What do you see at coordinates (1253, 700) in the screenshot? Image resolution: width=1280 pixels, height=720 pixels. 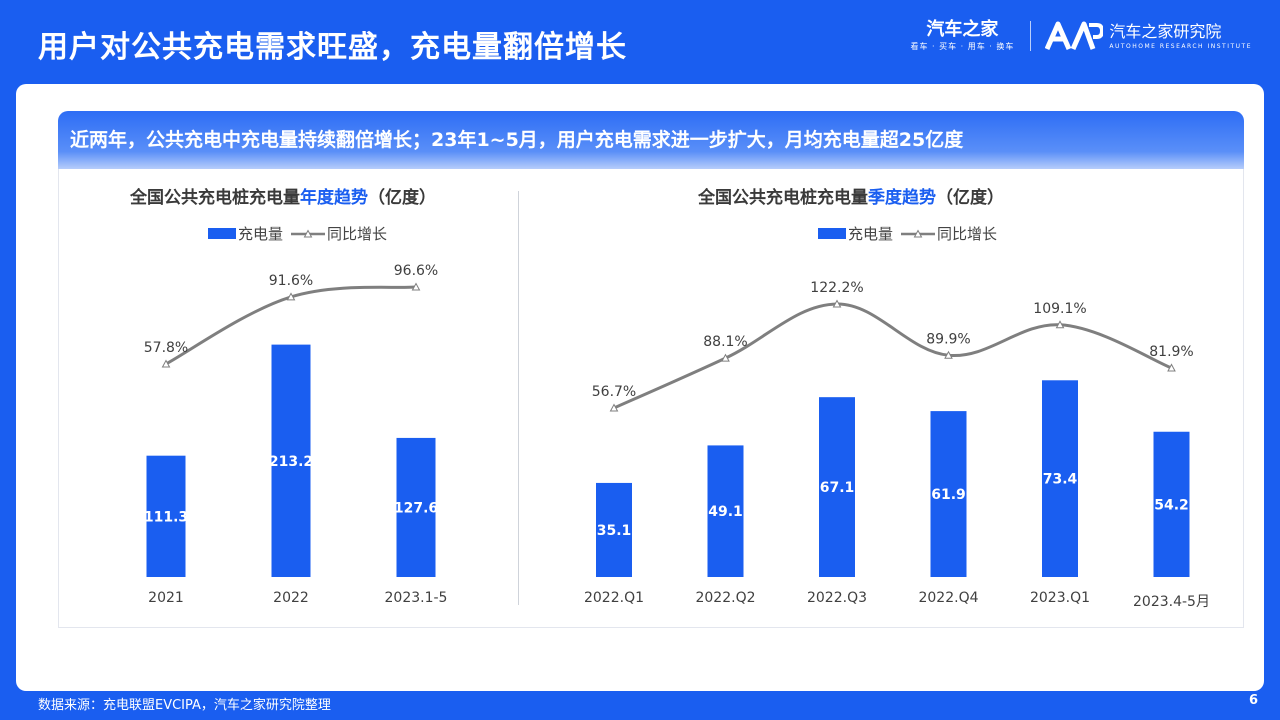 I see `page-number: 6` at bounding box center [1253, 700].